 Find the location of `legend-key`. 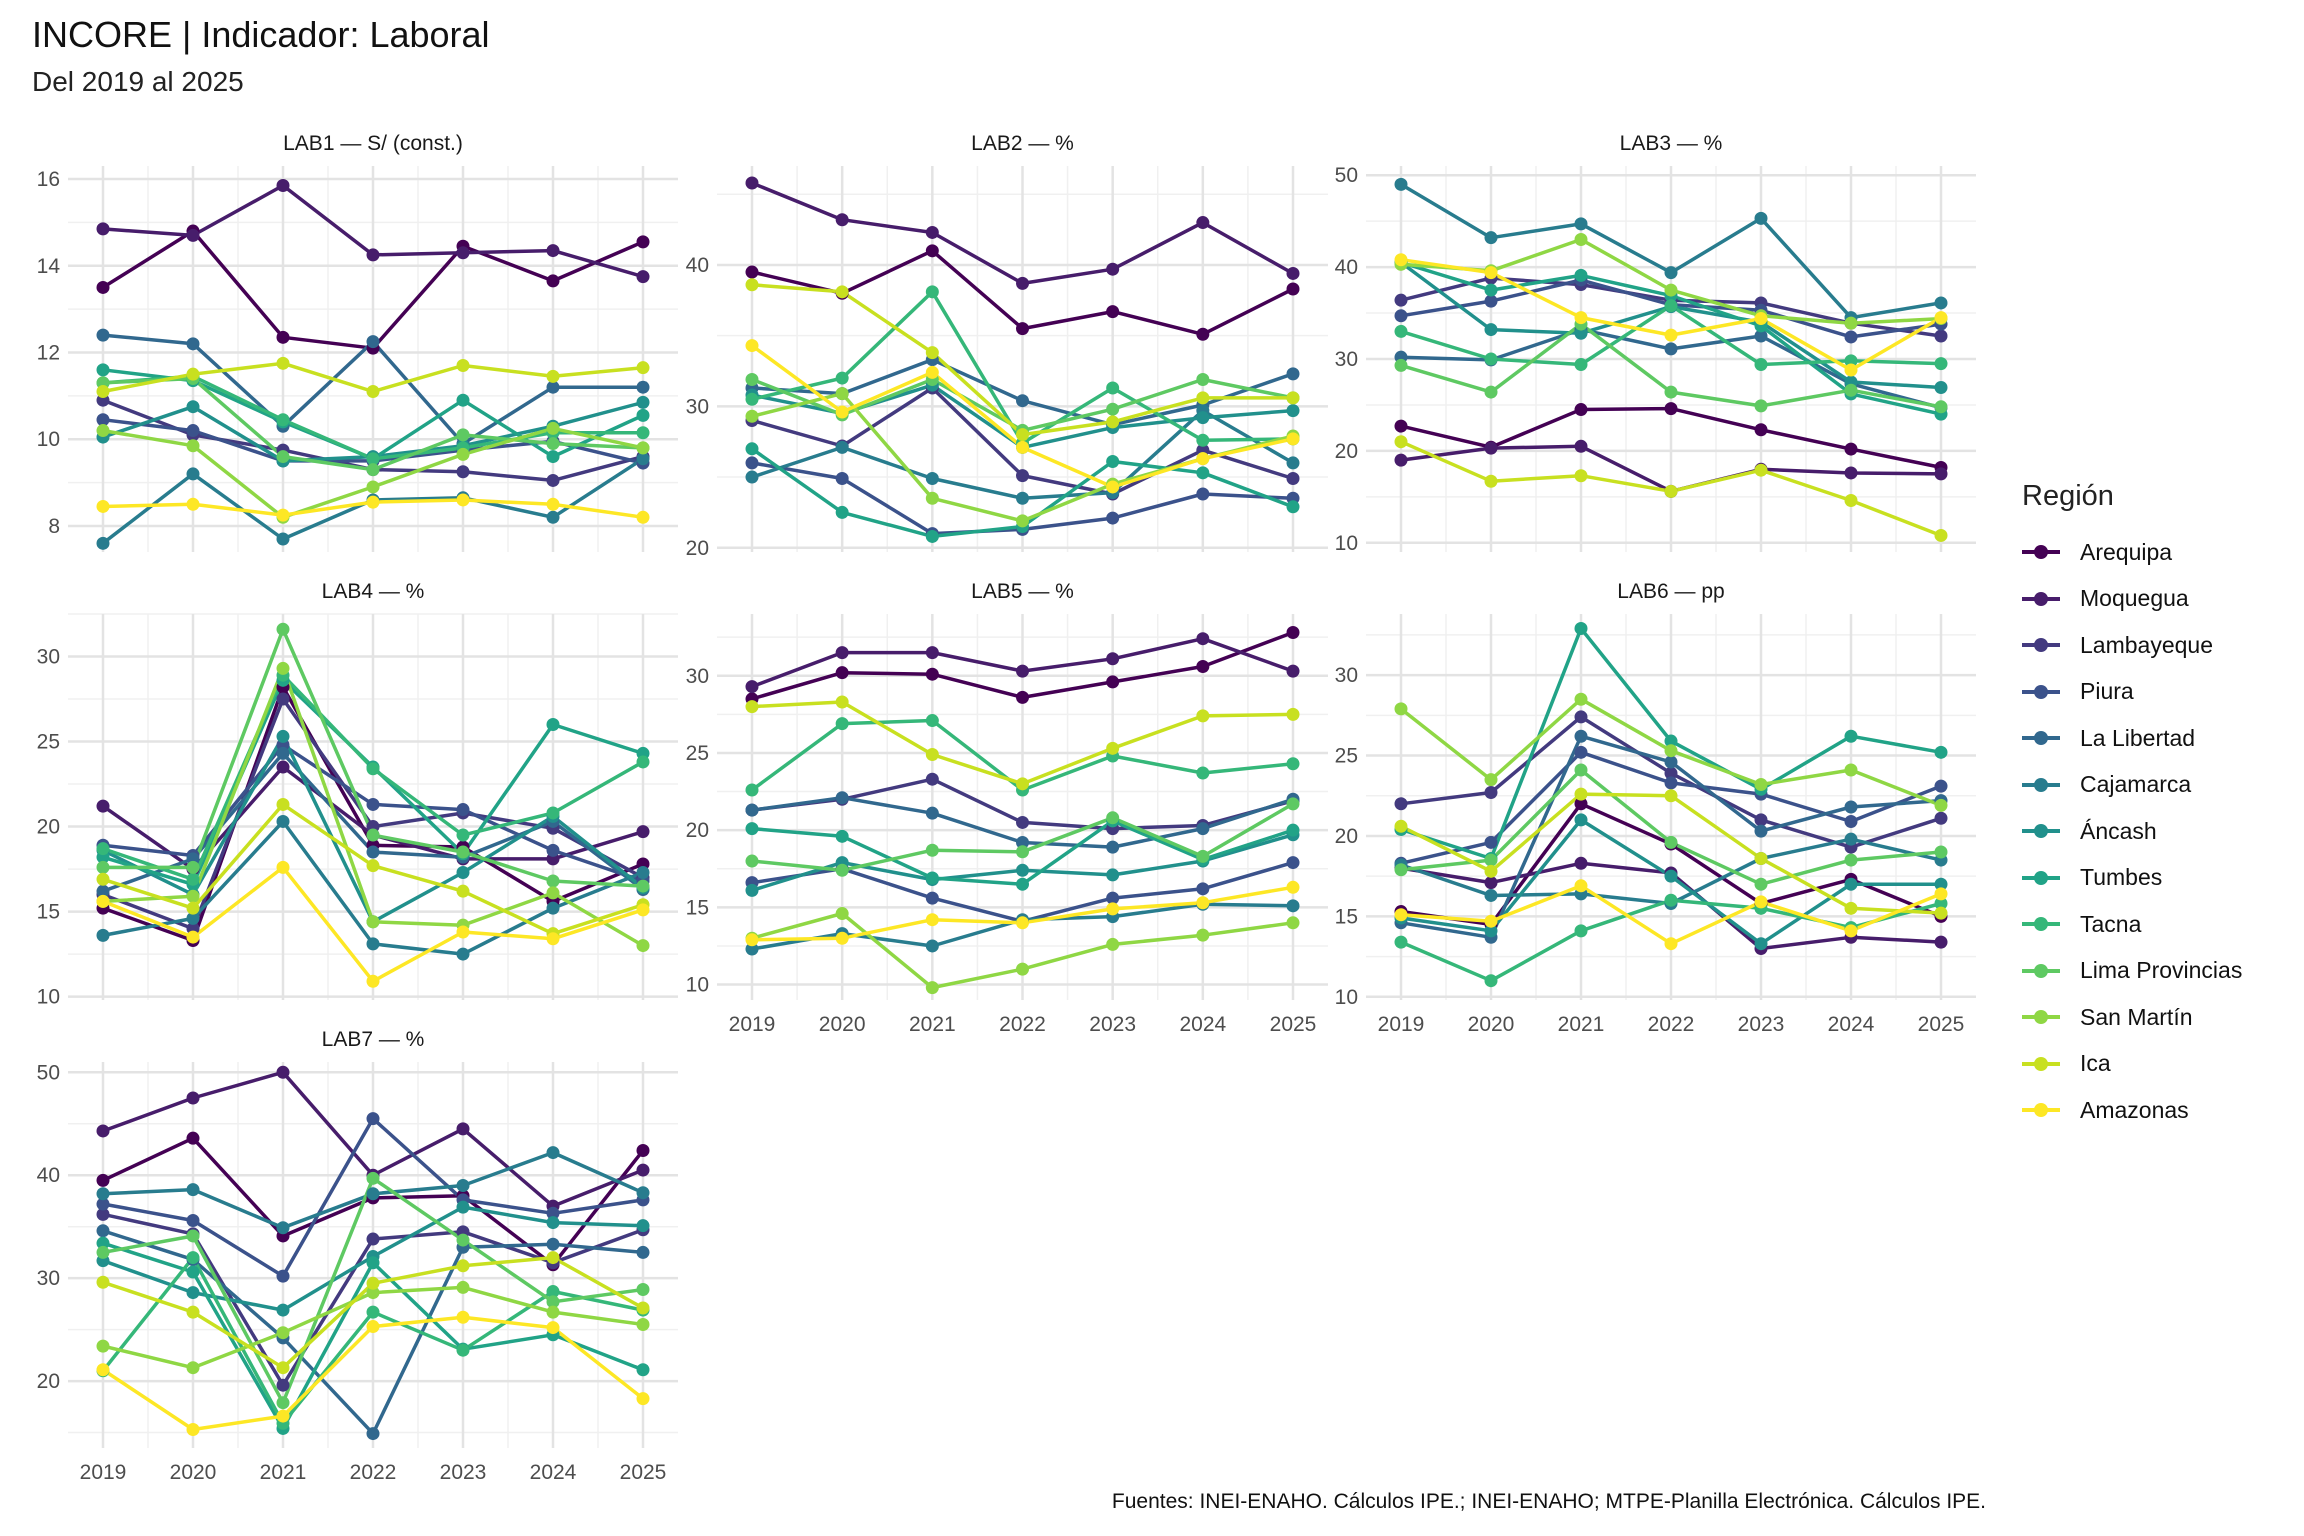

legend-key is located at coordinates (2041, 878).